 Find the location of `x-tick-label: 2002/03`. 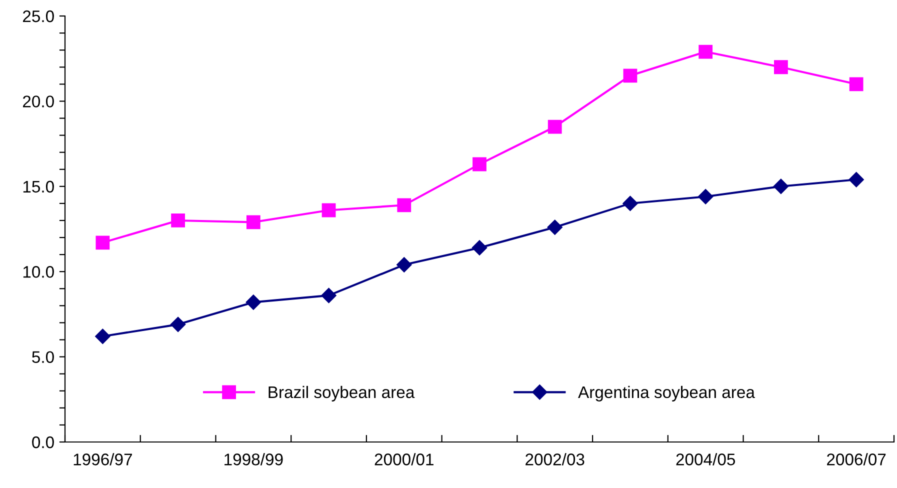

x-tick-label: 2002/03 is located at coordinates (555, 459).